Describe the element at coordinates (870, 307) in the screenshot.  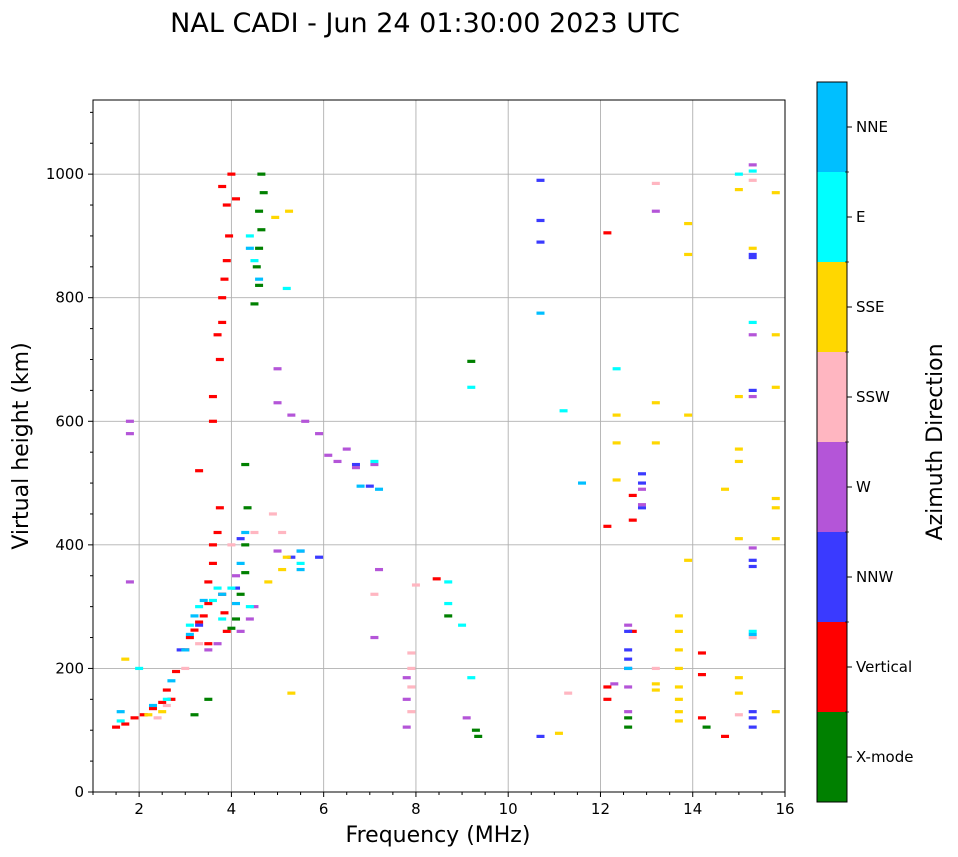
I see `colorbar-label: SSE` at that location.